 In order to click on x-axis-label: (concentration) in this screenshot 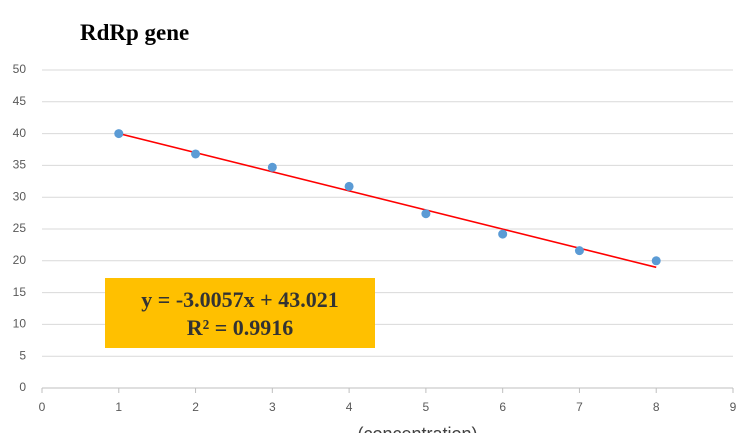, I will do `click(417, 428)`.